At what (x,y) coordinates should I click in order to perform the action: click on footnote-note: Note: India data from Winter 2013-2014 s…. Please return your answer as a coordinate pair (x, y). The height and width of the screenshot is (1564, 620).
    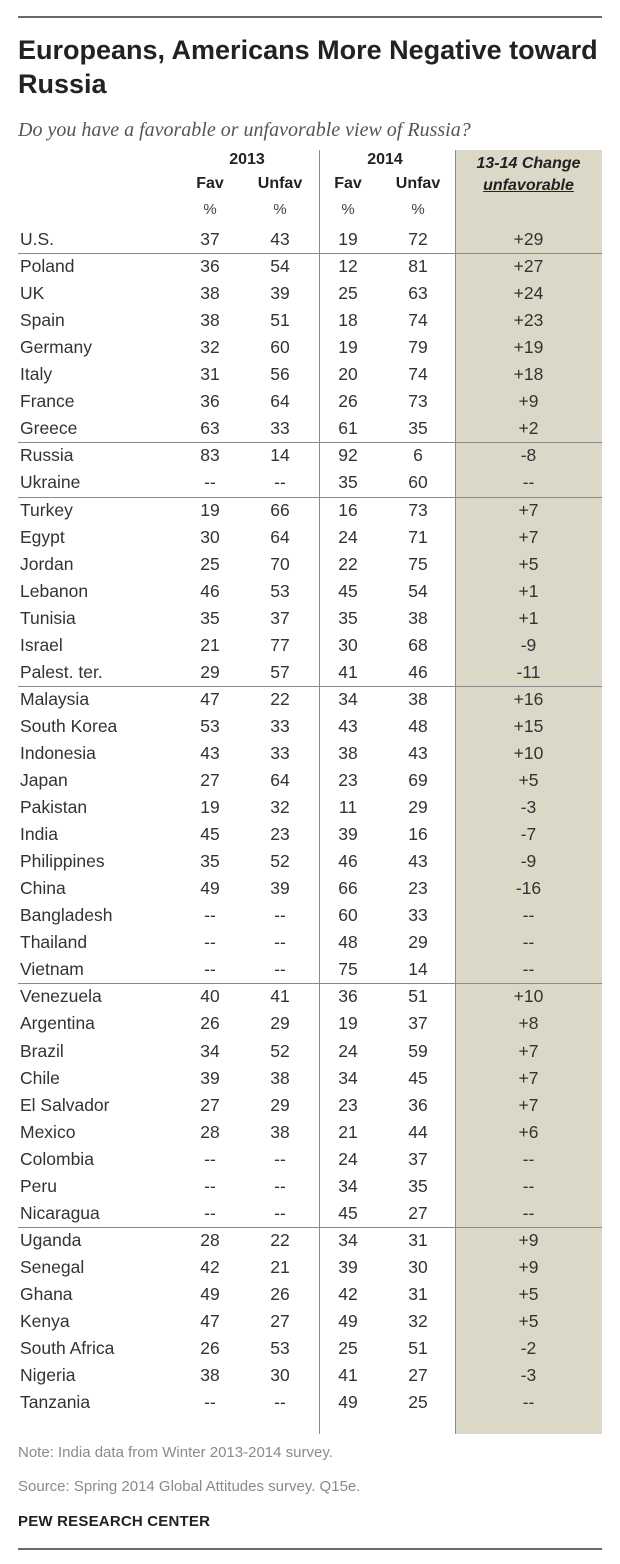
    Looking at the image, I should click on (175, 1452).